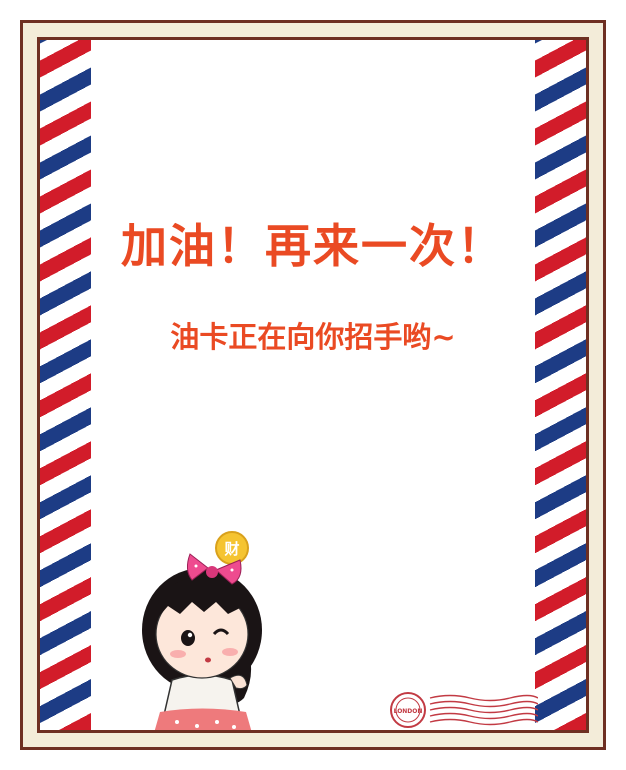 The image size is (626, 770). What do you see at coordinates (313, 337) in the screenshot?
I see `result-subline: 油卡正在向你招手哟~` at bounding box center [313, 337].